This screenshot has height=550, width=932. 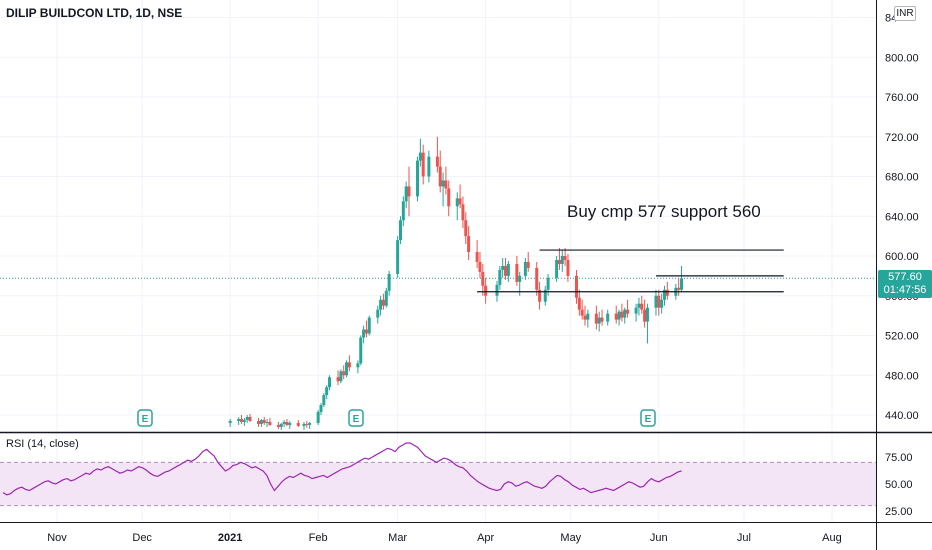 I want to click on rsi-pane, so click(x=438, y=474).